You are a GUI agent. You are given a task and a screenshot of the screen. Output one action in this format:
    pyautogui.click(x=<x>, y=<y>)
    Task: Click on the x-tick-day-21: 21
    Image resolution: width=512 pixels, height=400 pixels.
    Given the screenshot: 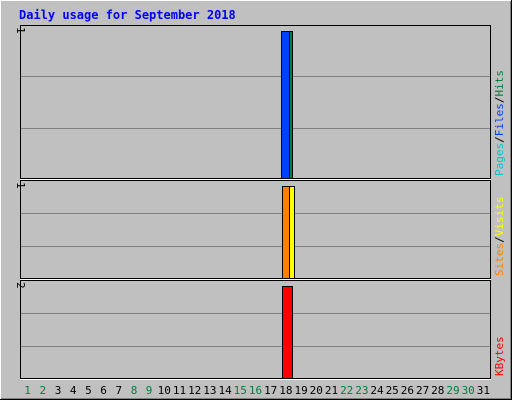 What is the action you would take?
    pyautogui.click(x=331, y=390)
    